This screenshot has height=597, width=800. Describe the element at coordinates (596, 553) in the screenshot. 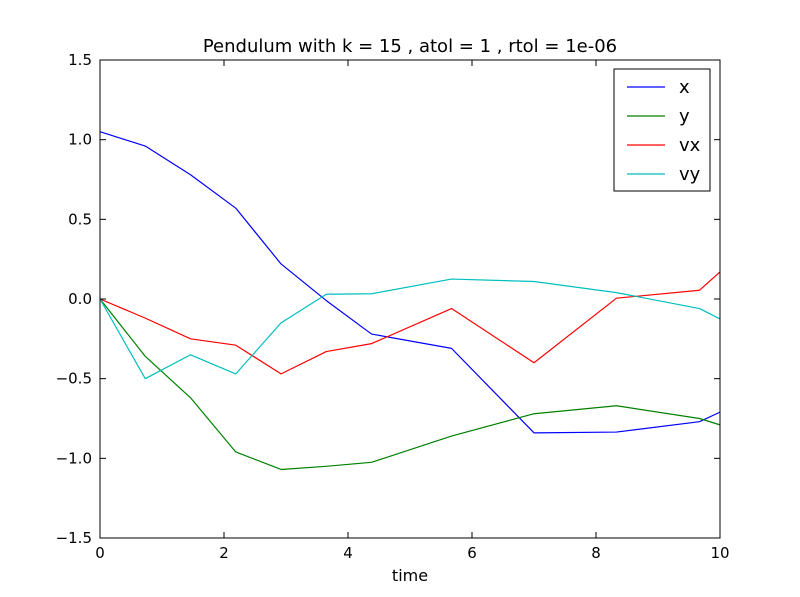

I see `x-tick-label: 8` at that location.